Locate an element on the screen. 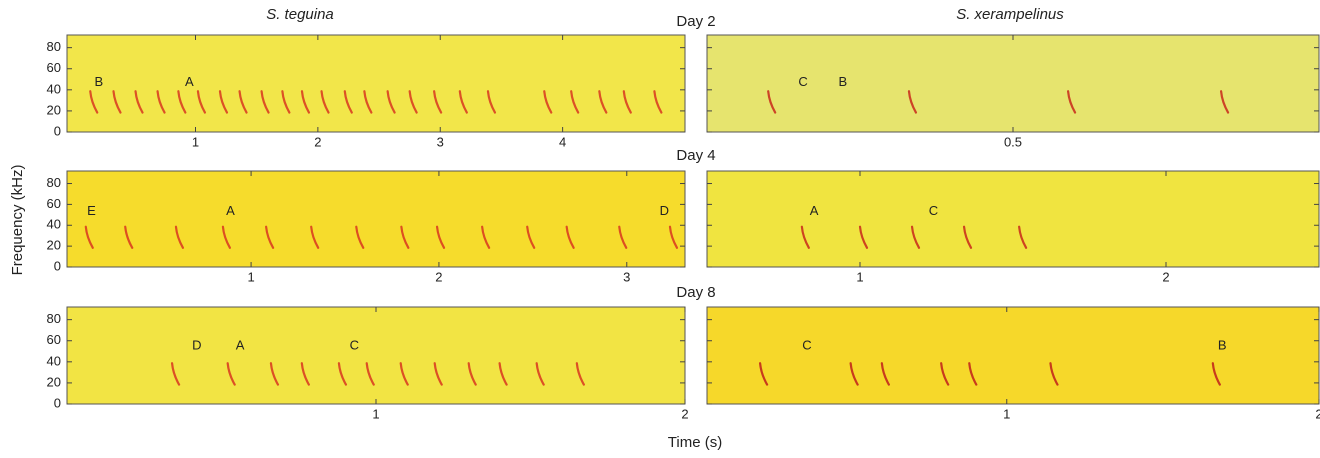 This screenshot has height=458, width=1320. column-title: S. xerampelinus is located at coordinates (1010, 14).